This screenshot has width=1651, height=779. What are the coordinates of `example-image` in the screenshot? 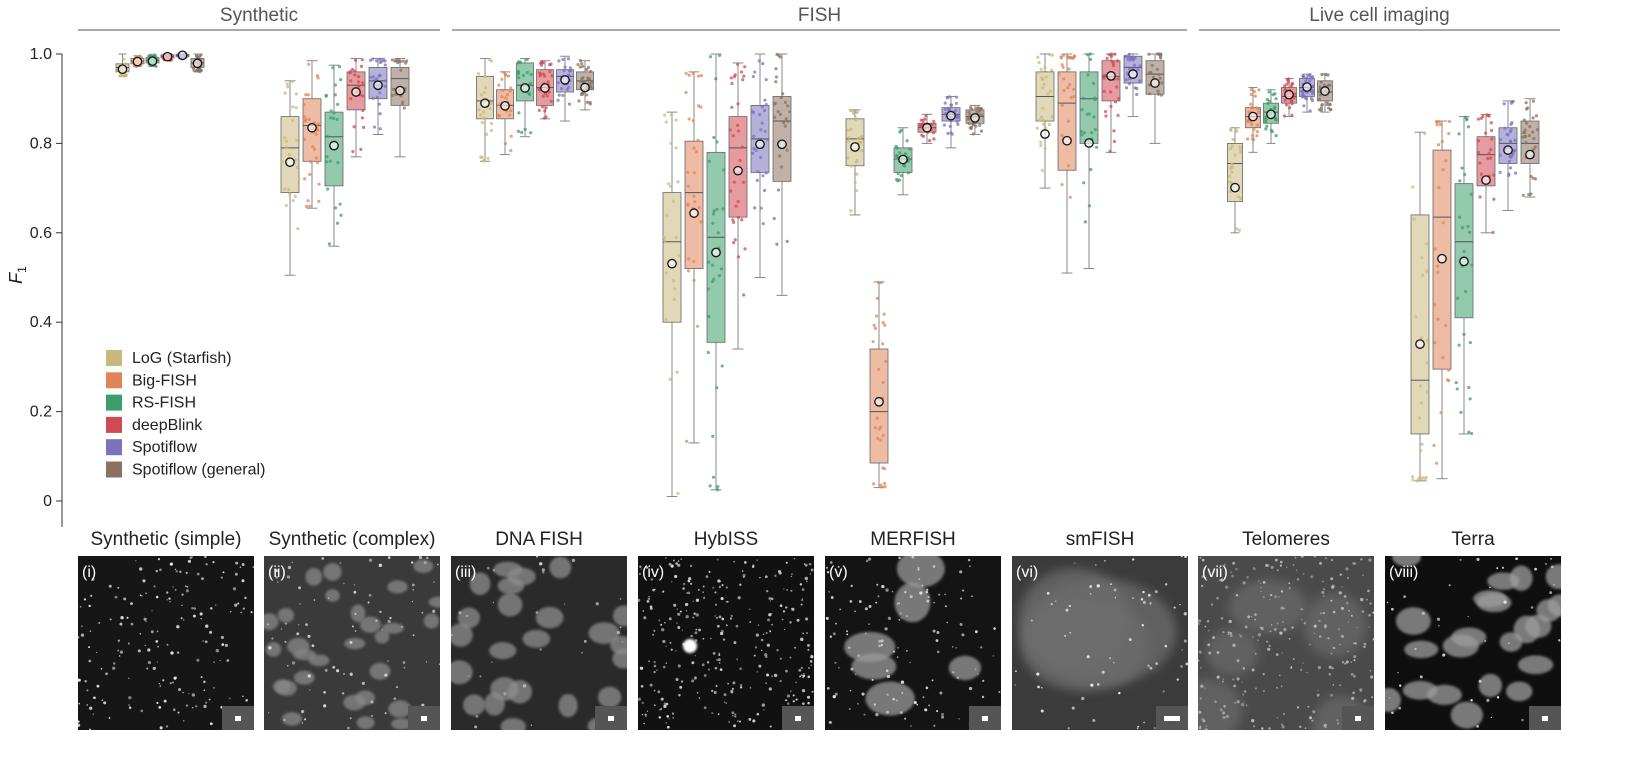 It's located at (913, 643).